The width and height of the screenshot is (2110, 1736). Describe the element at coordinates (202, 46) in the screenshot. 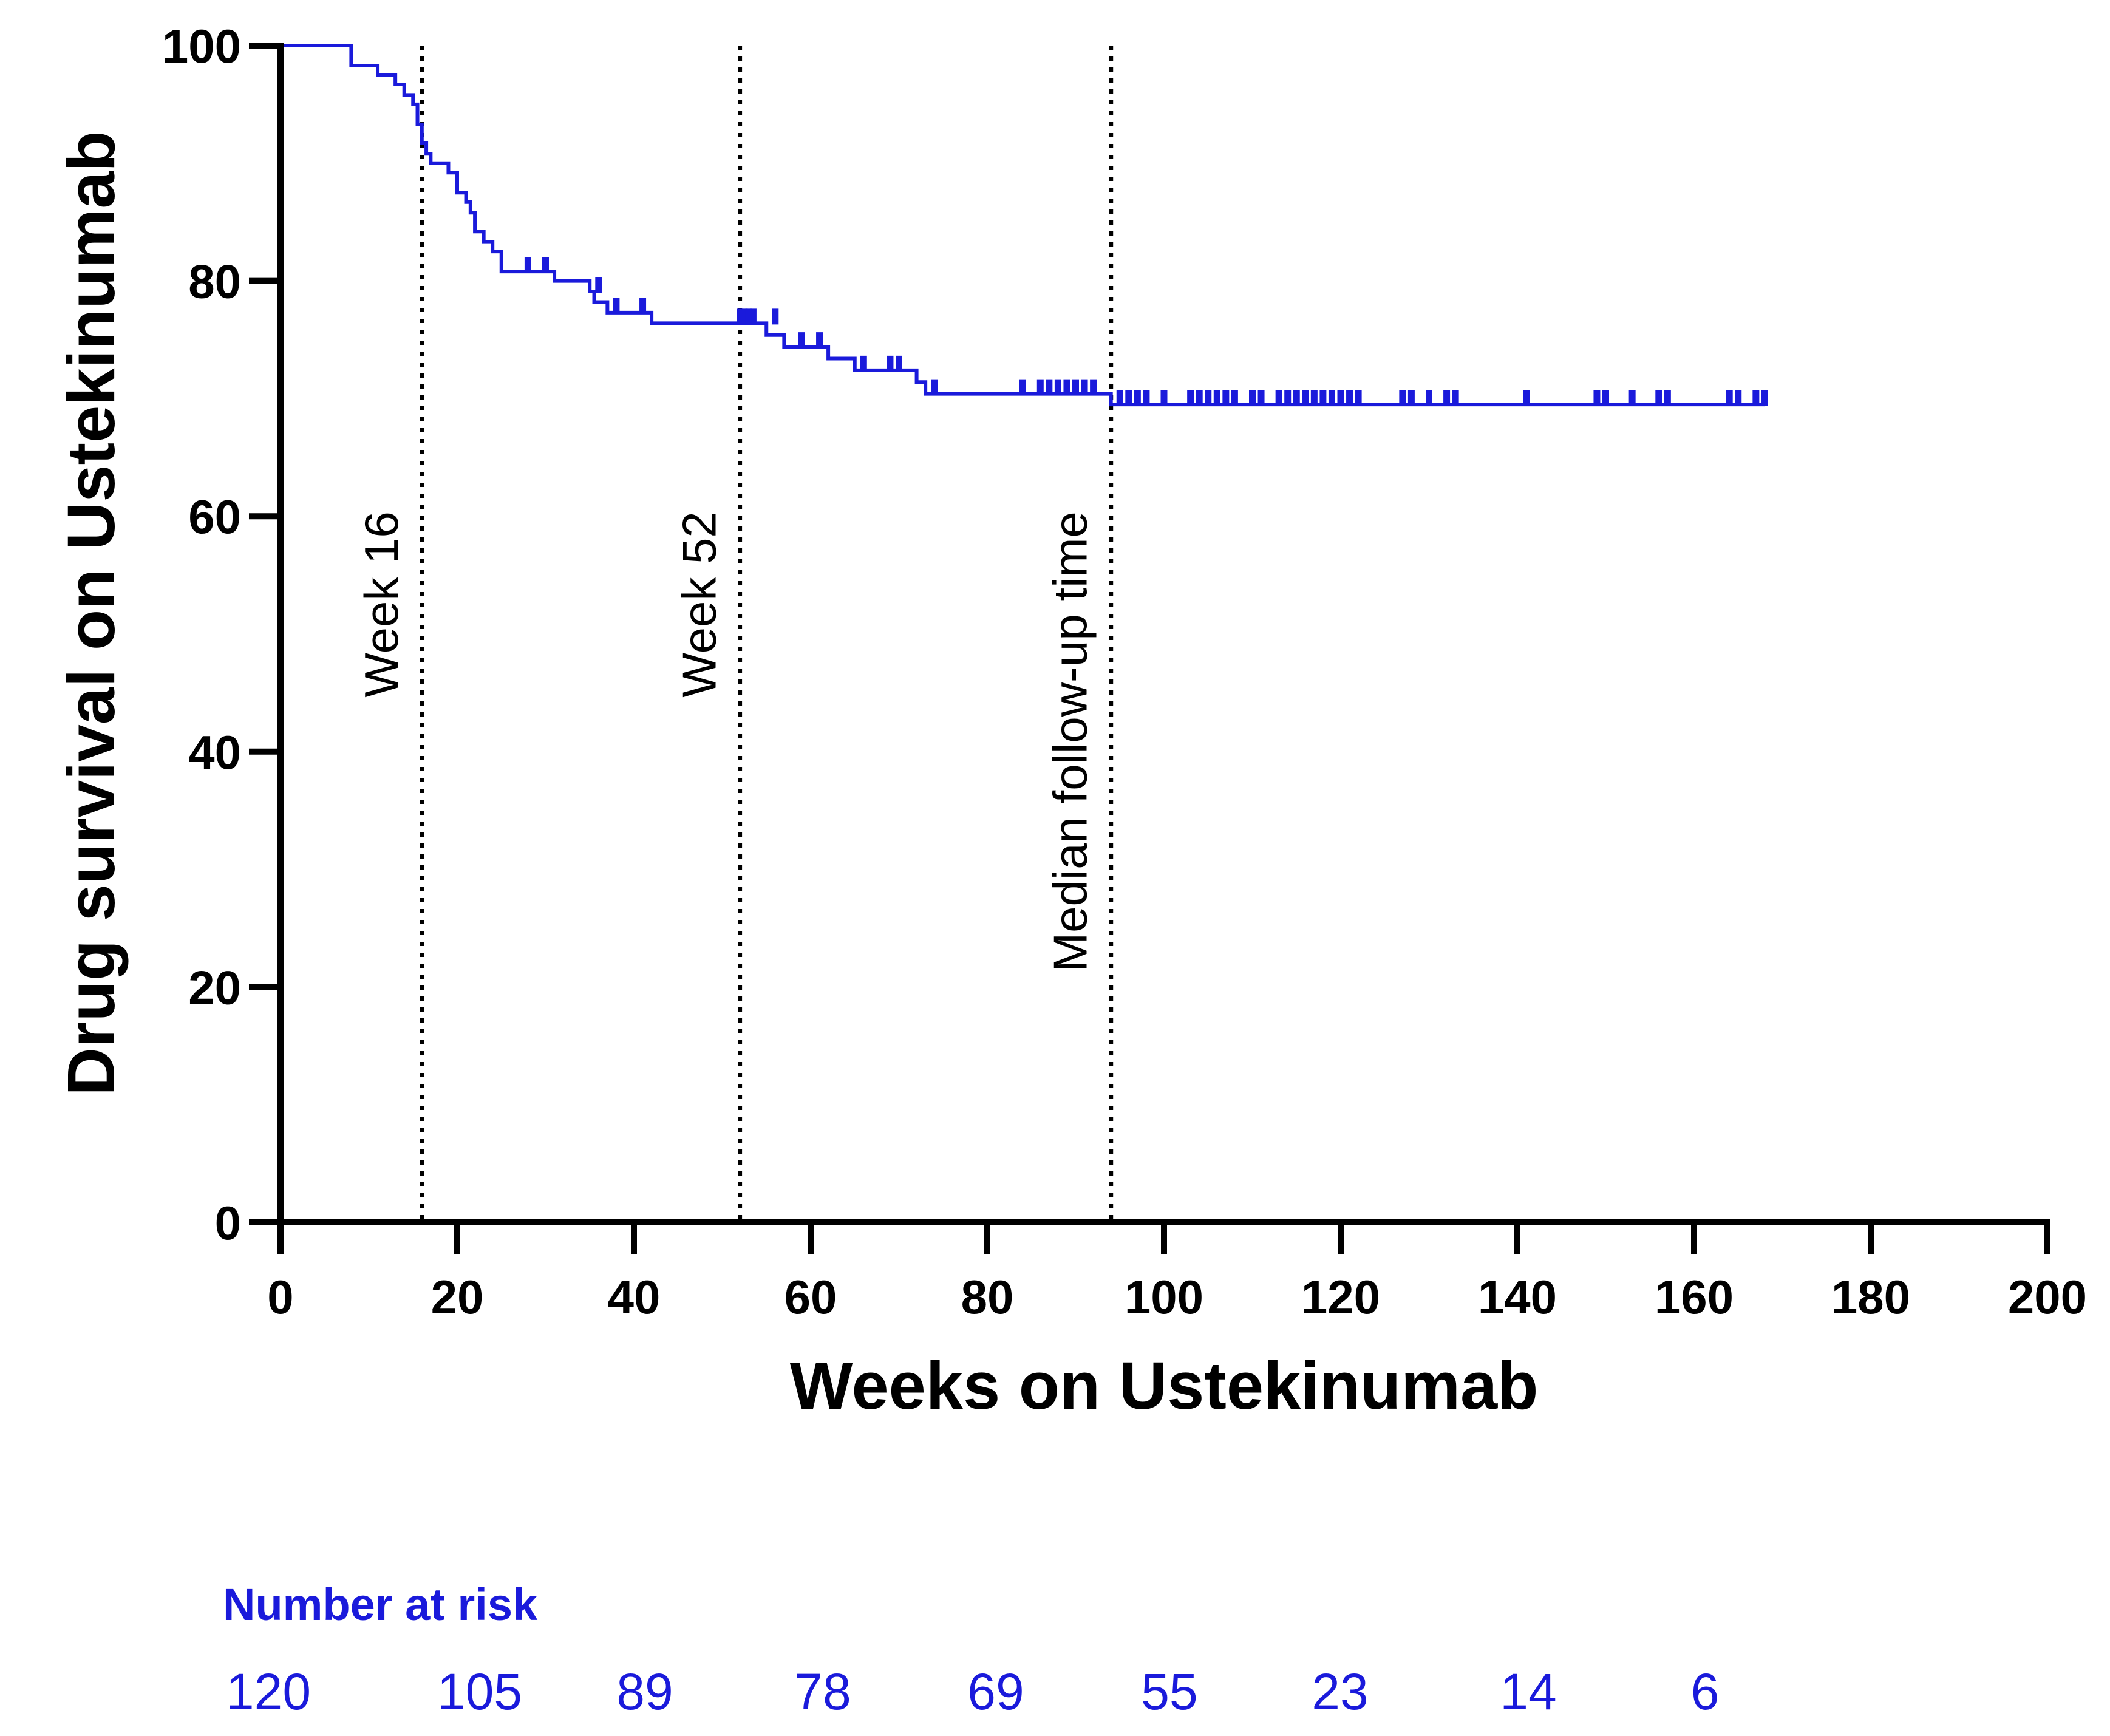

I see `y-tick-label: 100` at that location.